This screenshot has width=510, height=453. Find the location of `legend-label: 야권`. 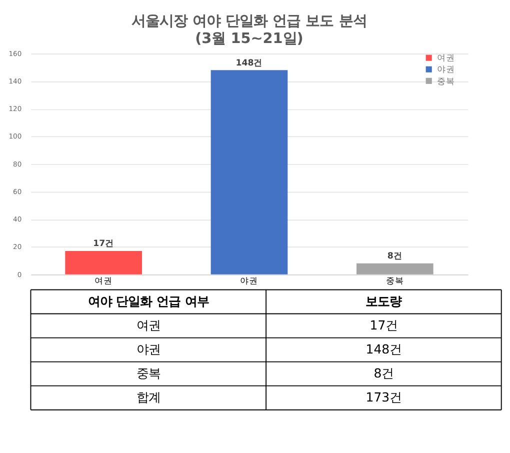

legend-label: 야권 is located at coordinates (446, 70).